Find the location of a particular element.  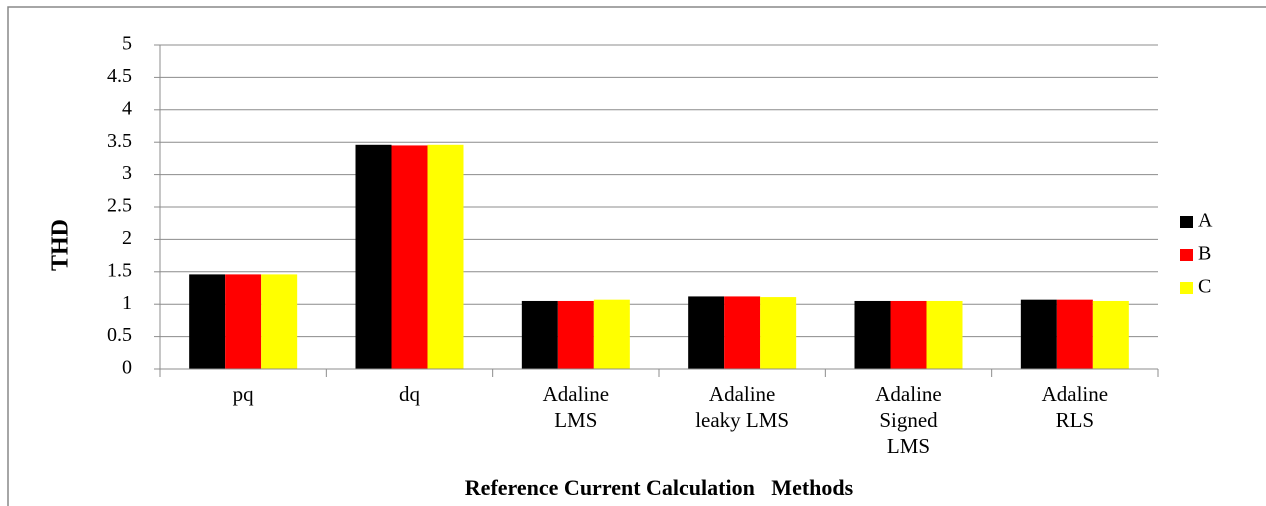

x-tick-label: Adaline RLS is located at coordinates (1075, 407).